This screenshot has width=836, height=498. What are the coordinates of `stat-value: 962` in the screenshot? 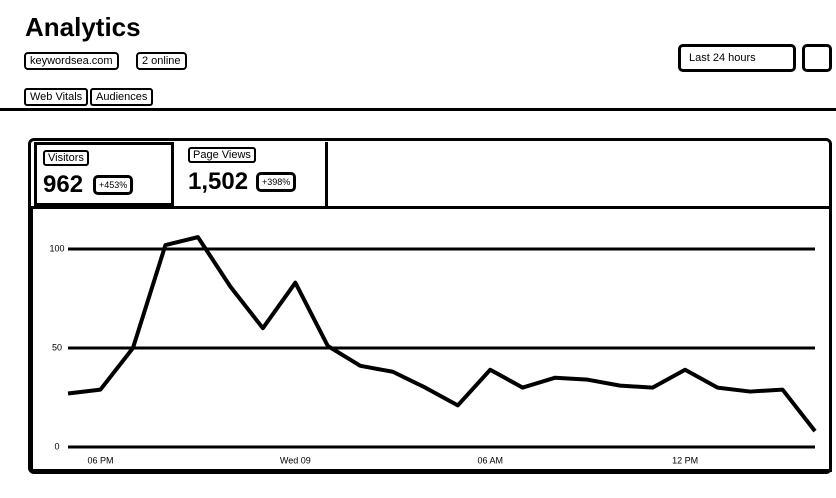 It's located at (63, 184).